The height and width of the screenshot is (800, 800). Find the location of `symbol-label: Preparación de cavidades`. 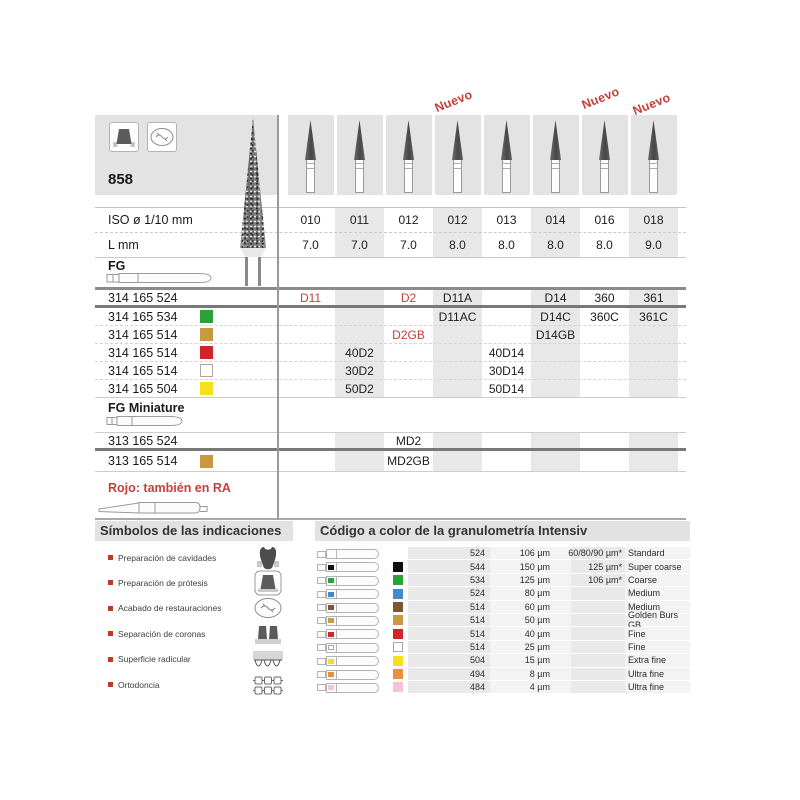

symbol-label: Preparación de cavidades is located at coordinates (167, 557).